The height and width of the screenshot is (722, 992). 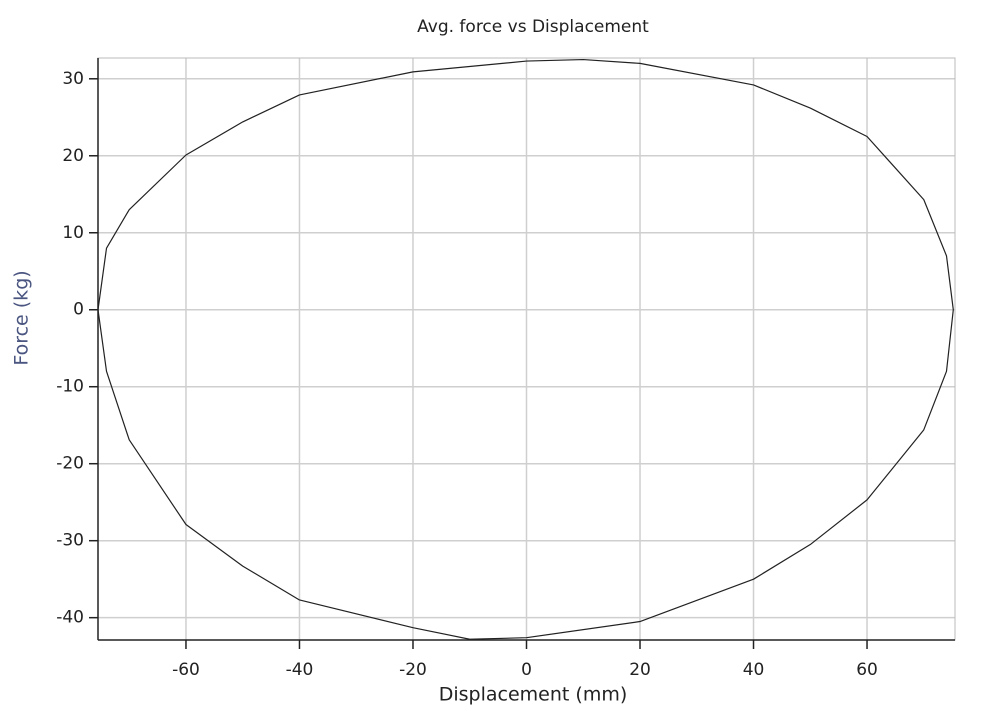 What do you see at coordinates (300, 670) in the screenshot?
I see `x-tick-label: -40` at bounding box center [300, 670].